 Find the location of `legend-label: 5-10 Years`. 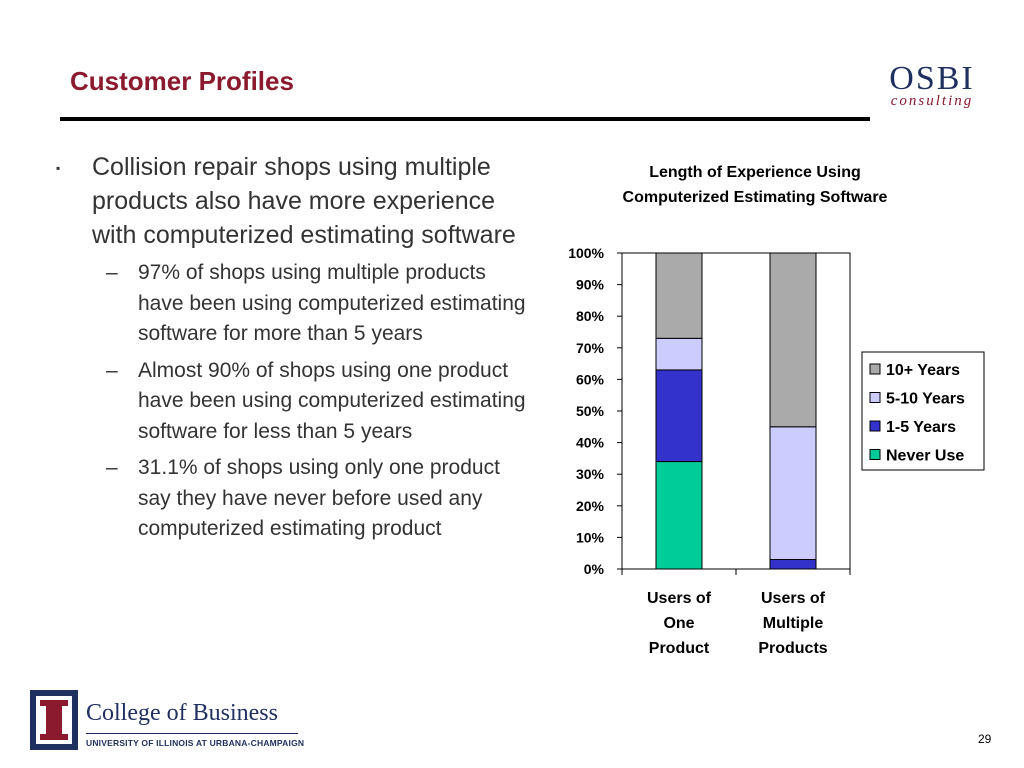

legend-label: 5-10 Years is located at coordinates (925, 399).